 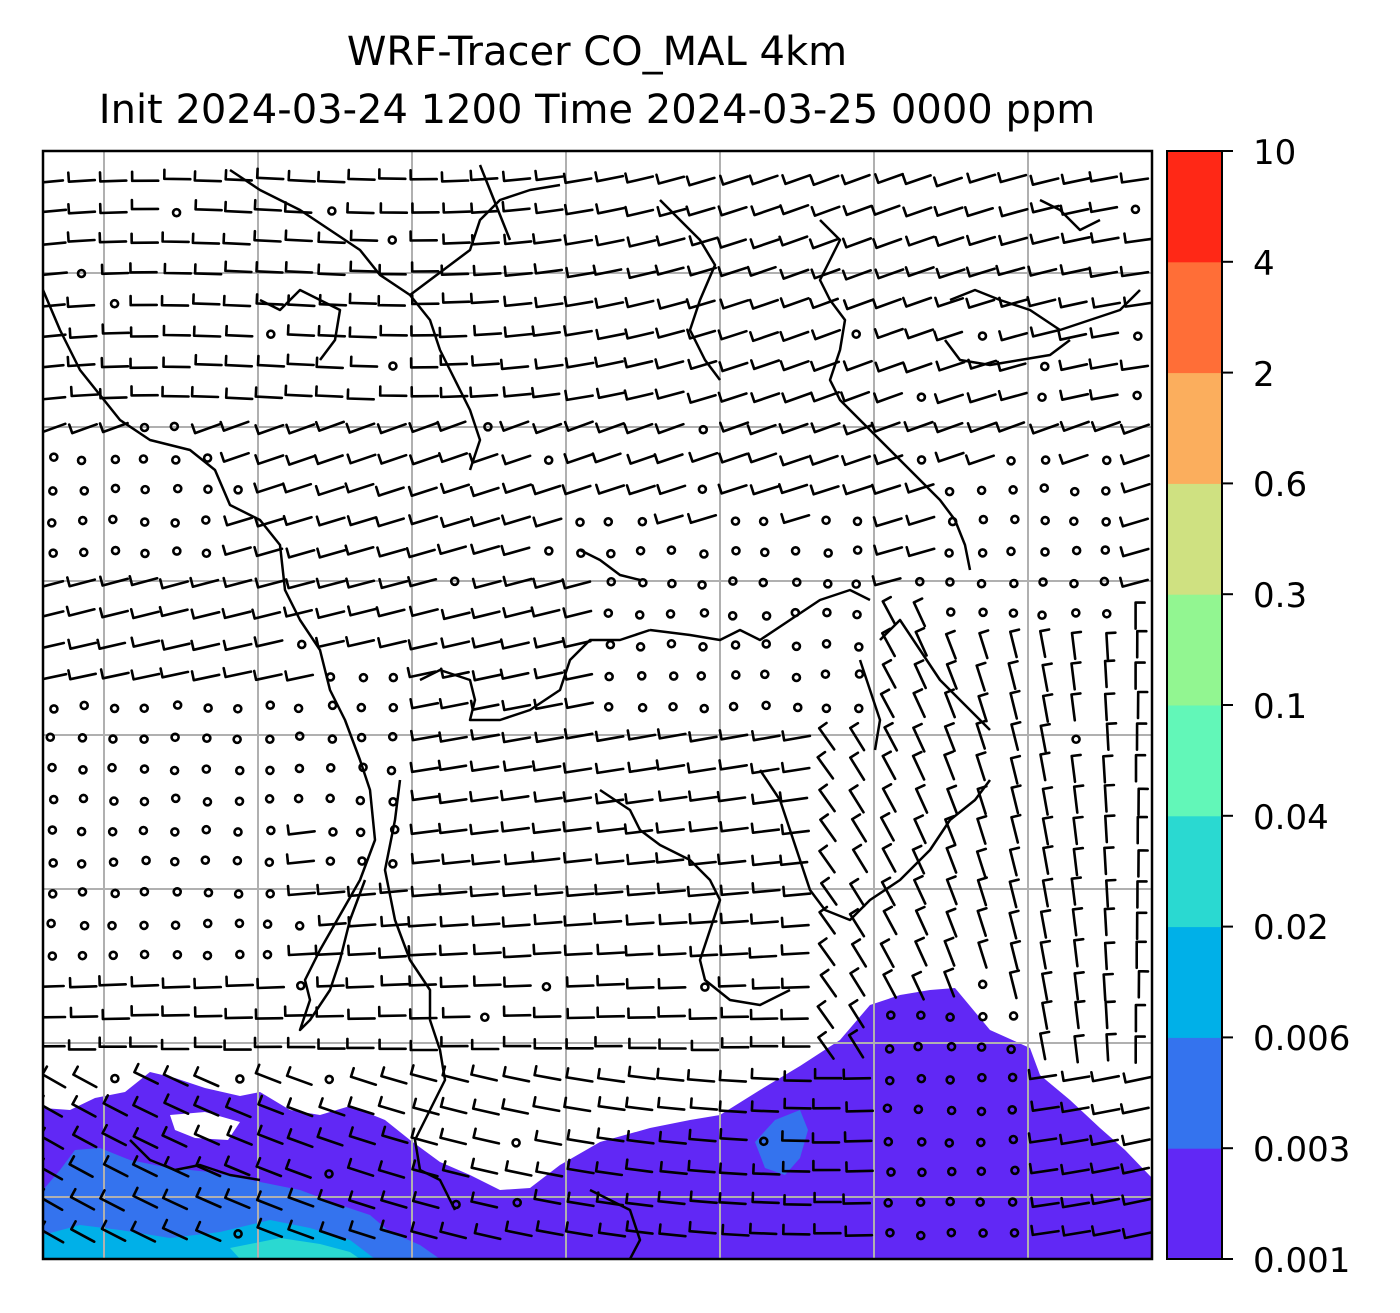 I want to click on colorbar-segment, so click(x=1194, y=982).